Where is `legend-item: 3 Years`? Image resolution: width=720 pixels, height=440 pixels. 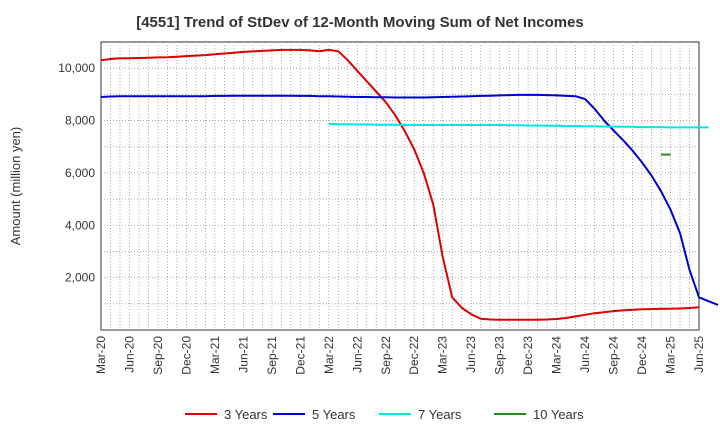 legend-item: 3 Years is located at coordinates (226, 414).